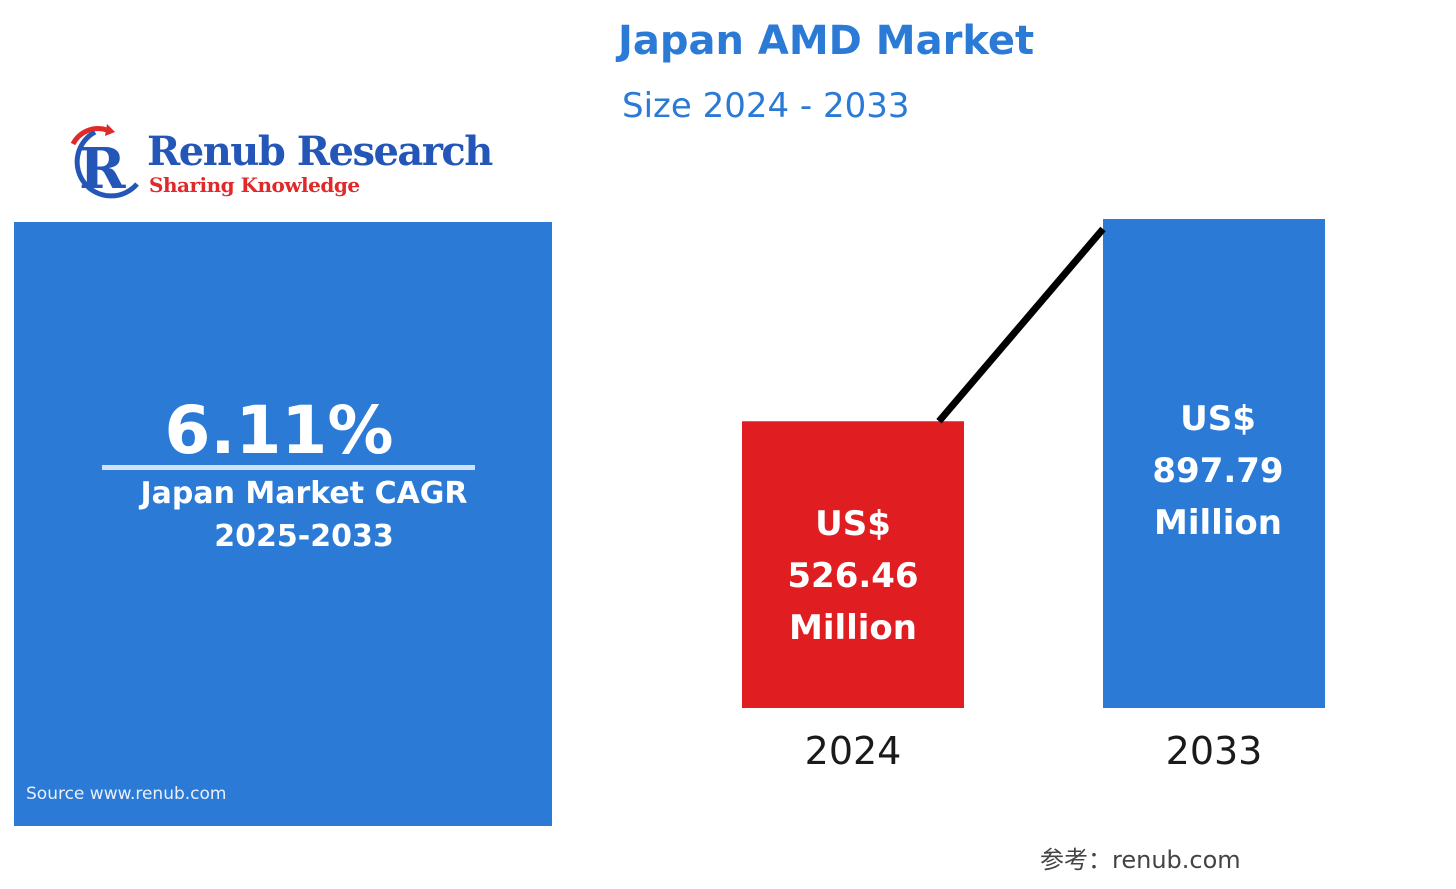 The height and width of the screenshot is (889, 1456). I want to click on logo-name: Renub Research, so click(320, 151).